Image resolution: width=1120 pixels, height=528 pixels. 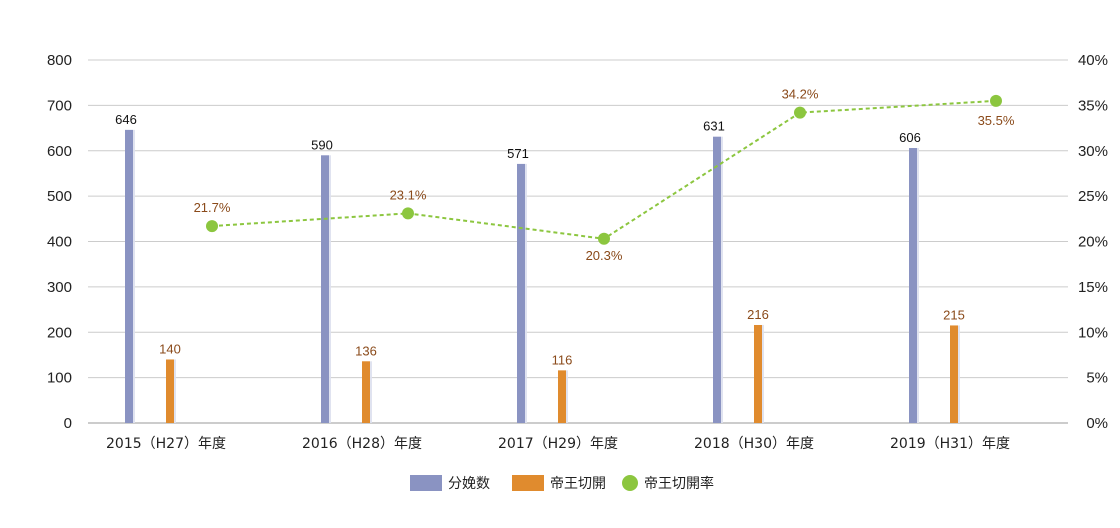 I want to click on rate-value-label: 23.1%, so click(x=408, y=194).